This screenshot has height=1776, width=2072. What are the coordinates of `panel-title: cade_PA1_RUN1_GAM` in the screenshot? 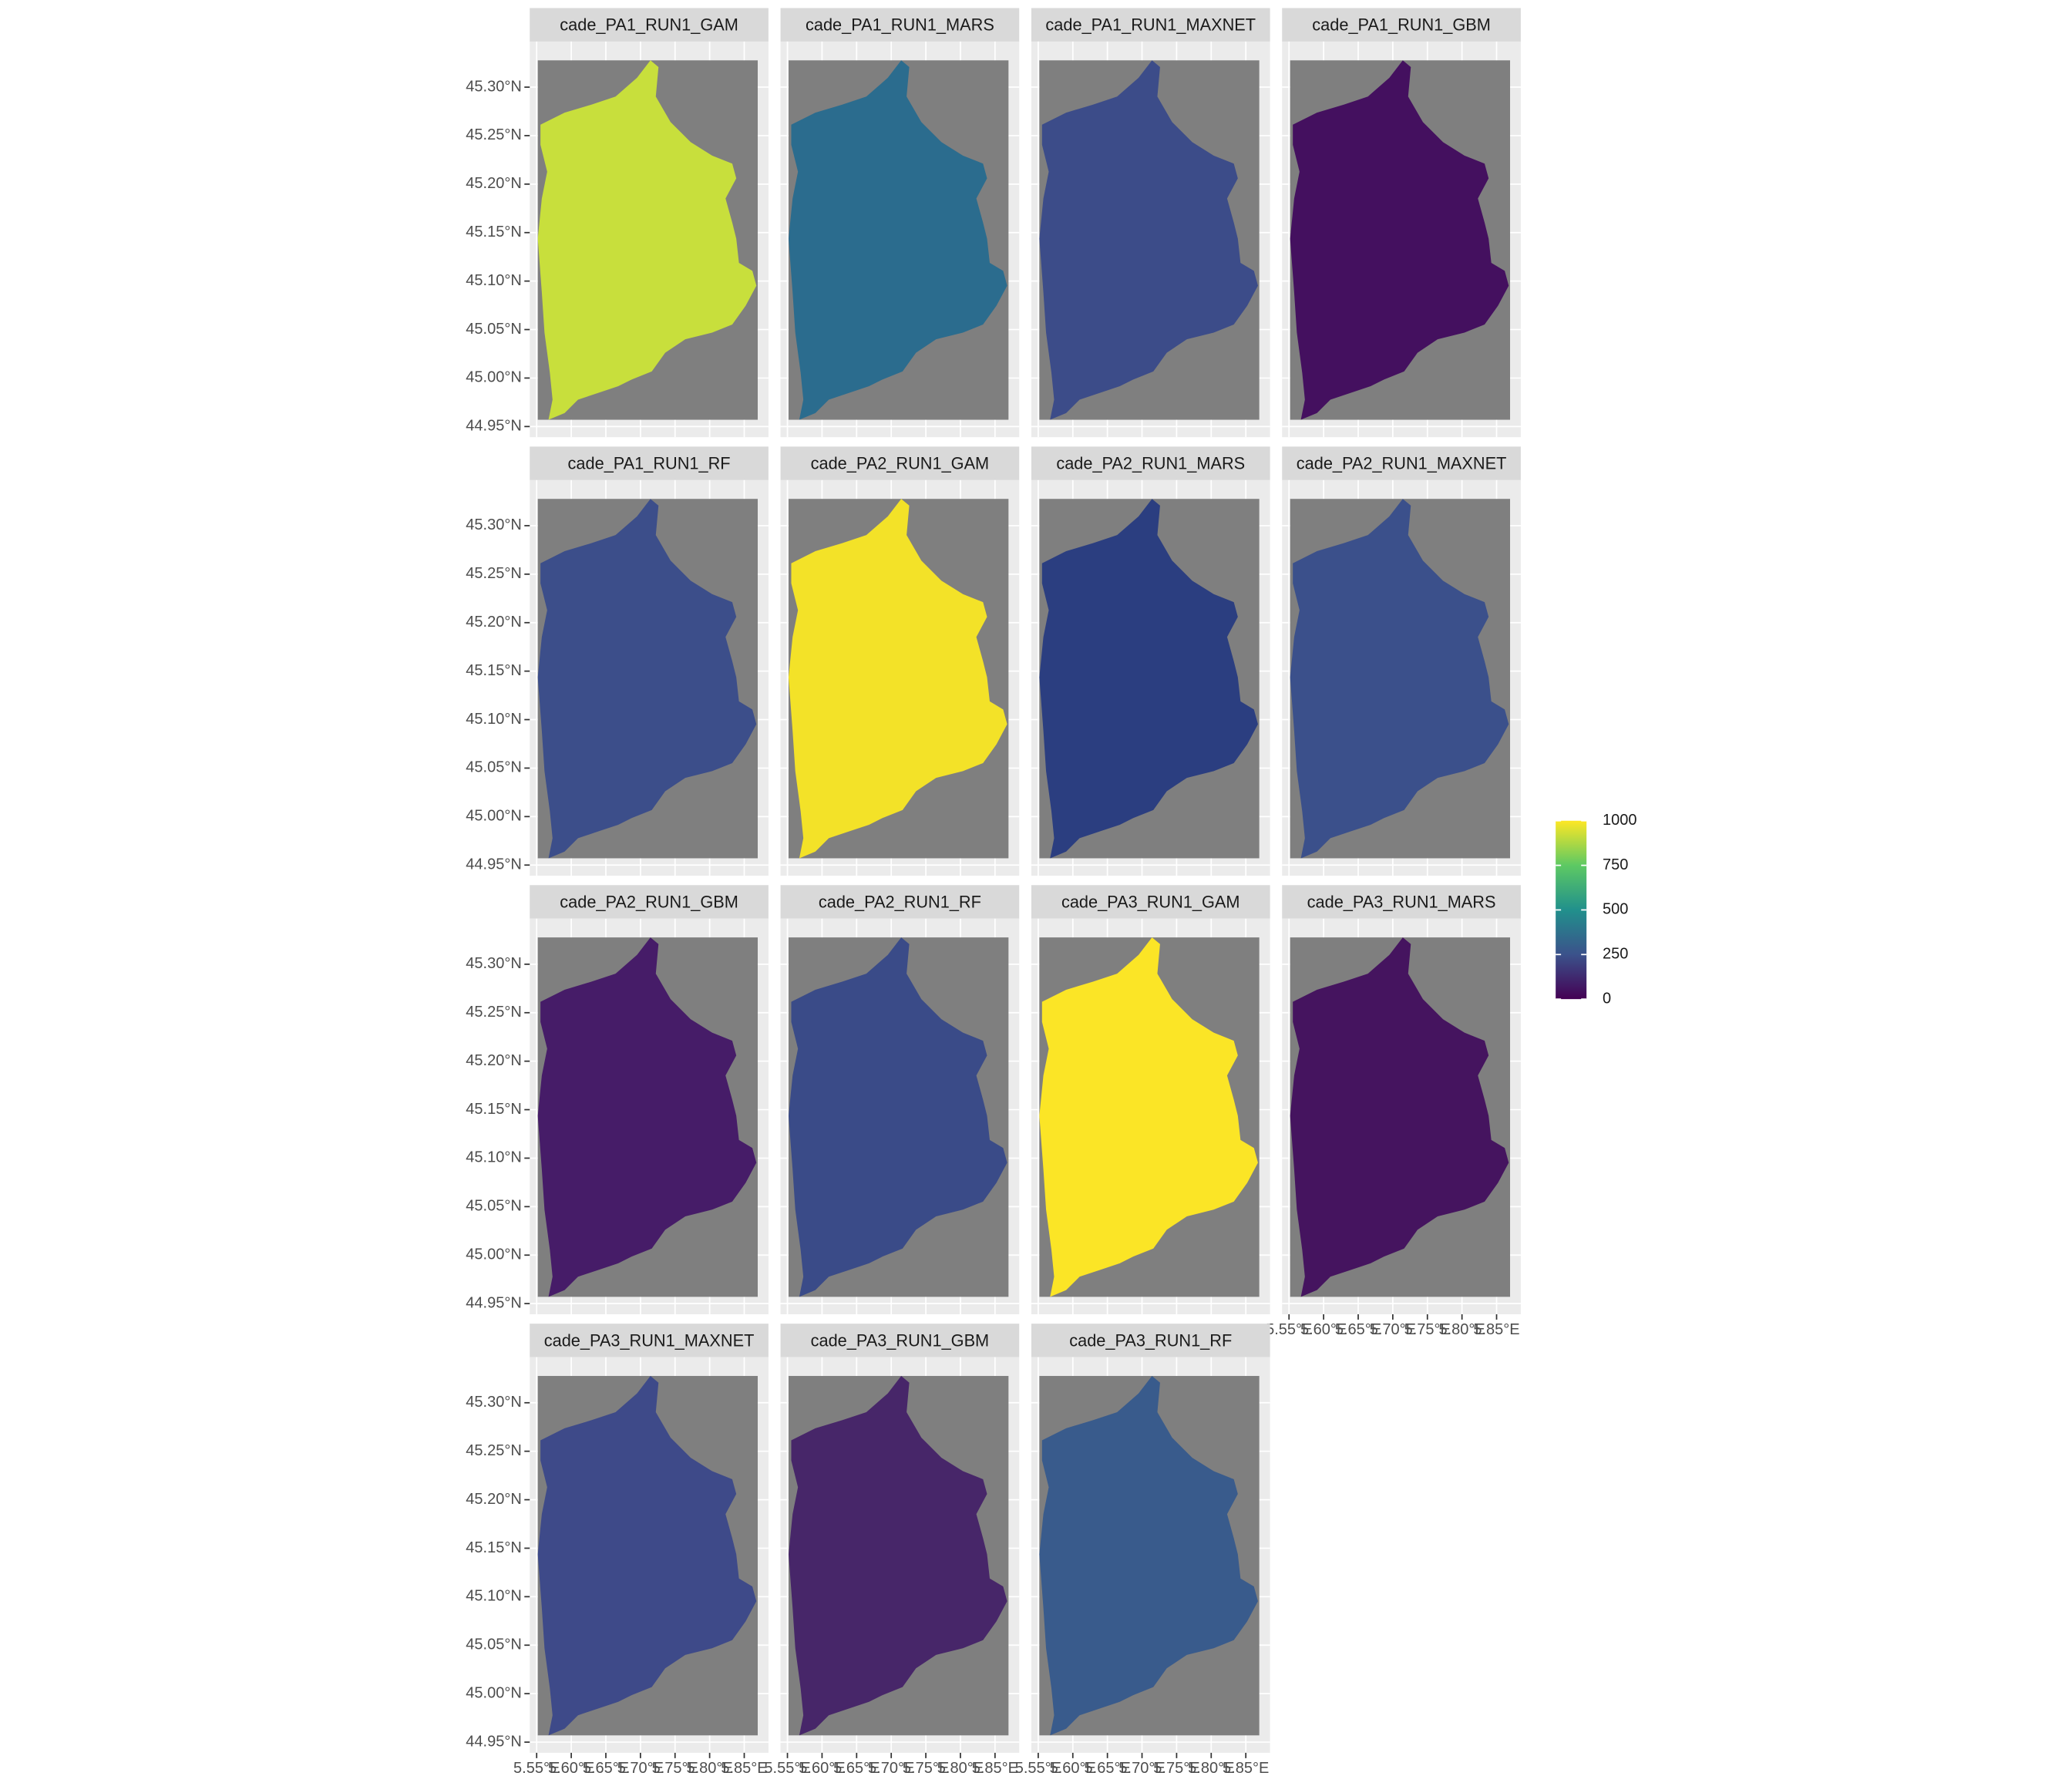 It's located at (649, 25).